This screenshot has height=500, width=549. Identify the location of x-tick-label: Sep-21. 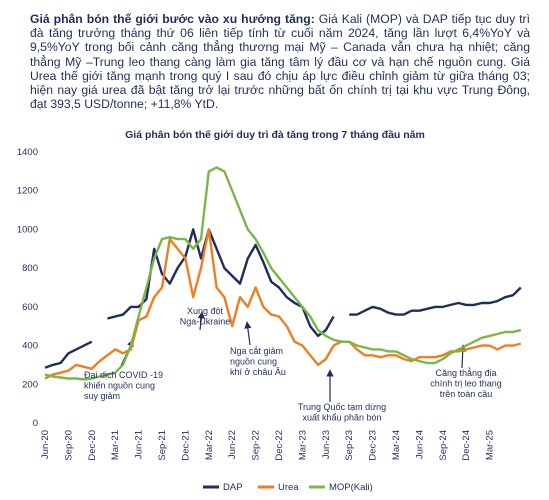
(162, 445).